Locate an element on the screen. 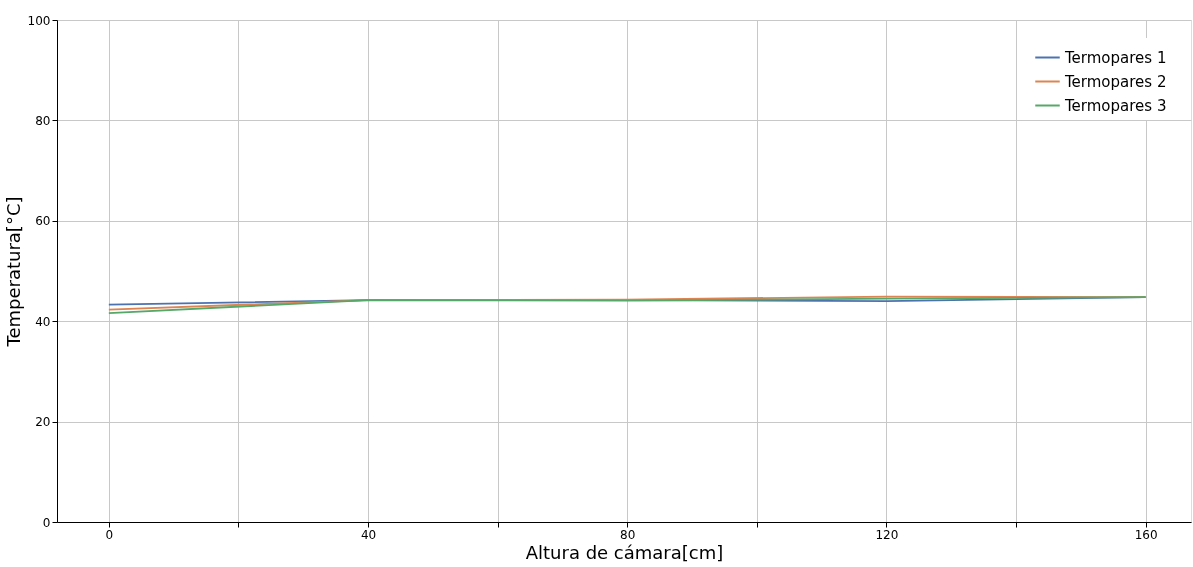 This screenshot has height=567, width=1193. x-tick-label: 40 is located at coordinates (368, 534).